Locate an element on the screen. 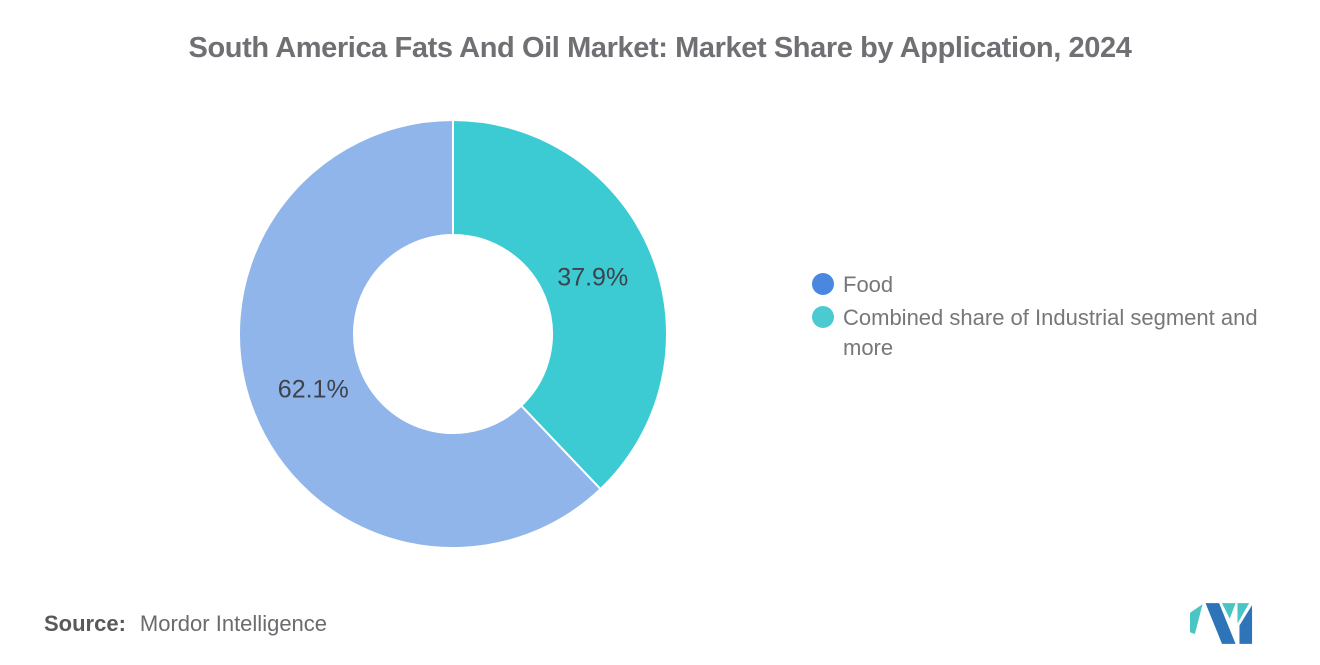 This screenshot has width=1320, height=665. logo-blue-main-diagonal is located at coordinates (1220, 623).